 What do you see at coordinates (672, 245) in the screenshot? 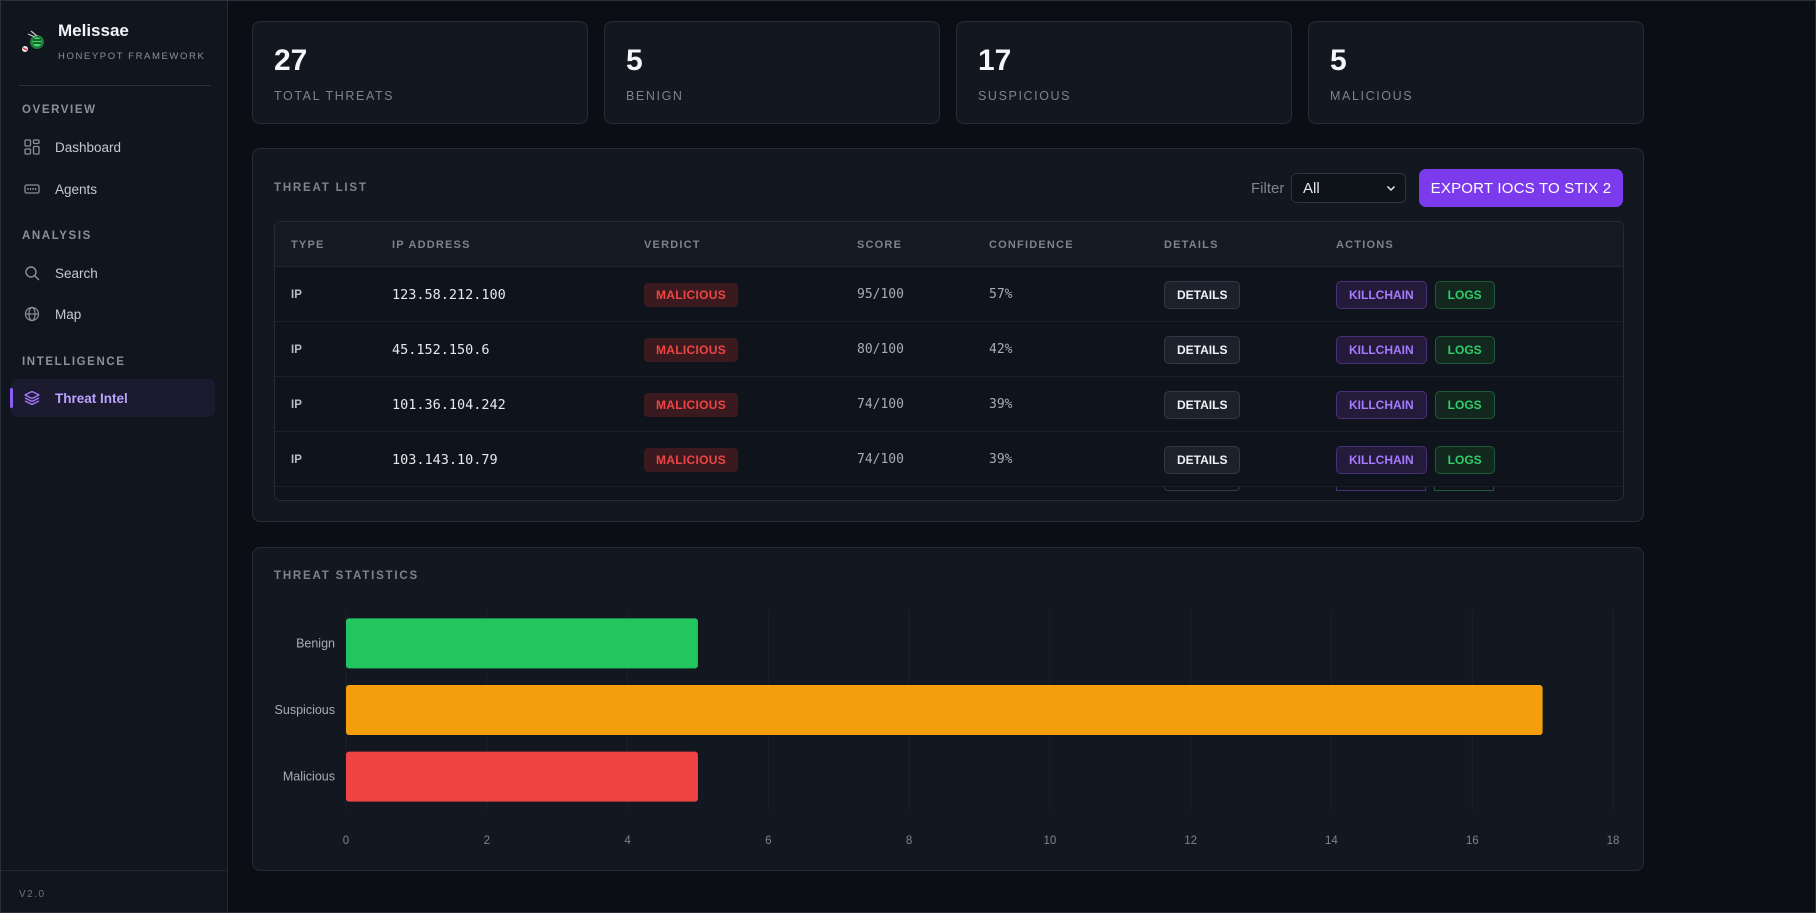
I see `column-header: VERDICT` at bounding box center [672, 245].